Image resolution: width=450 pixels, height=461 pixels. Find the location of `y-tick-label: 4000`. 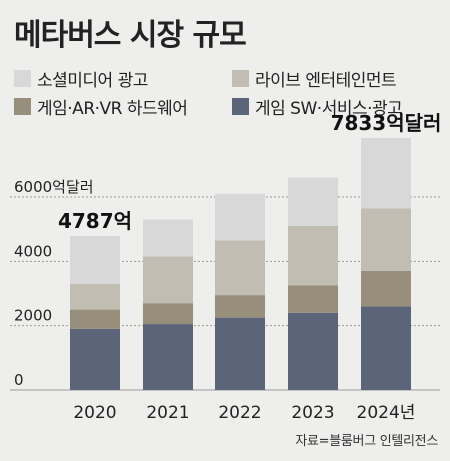

y-tick-label: 4000 is located at coordinates (33, 251).